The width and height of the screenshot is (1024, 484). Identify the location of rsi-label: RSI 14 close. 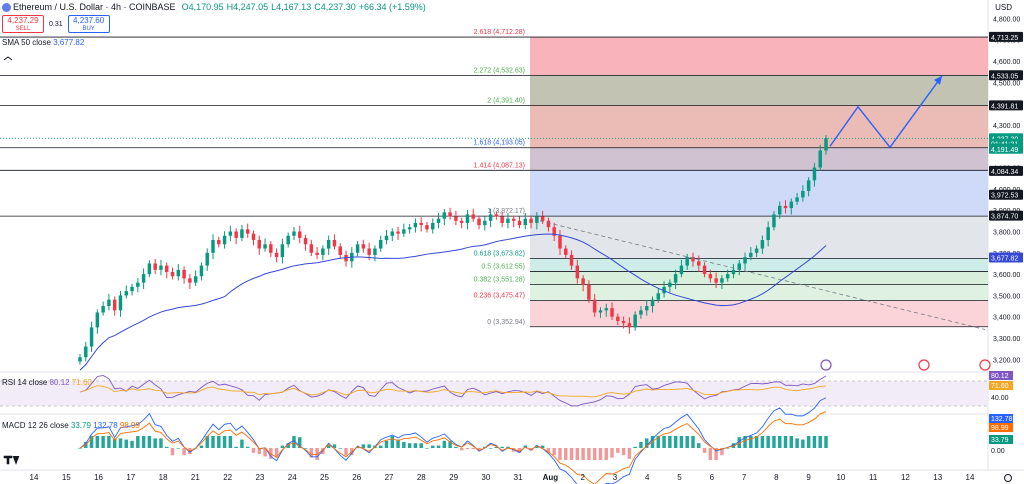
(25, 382).